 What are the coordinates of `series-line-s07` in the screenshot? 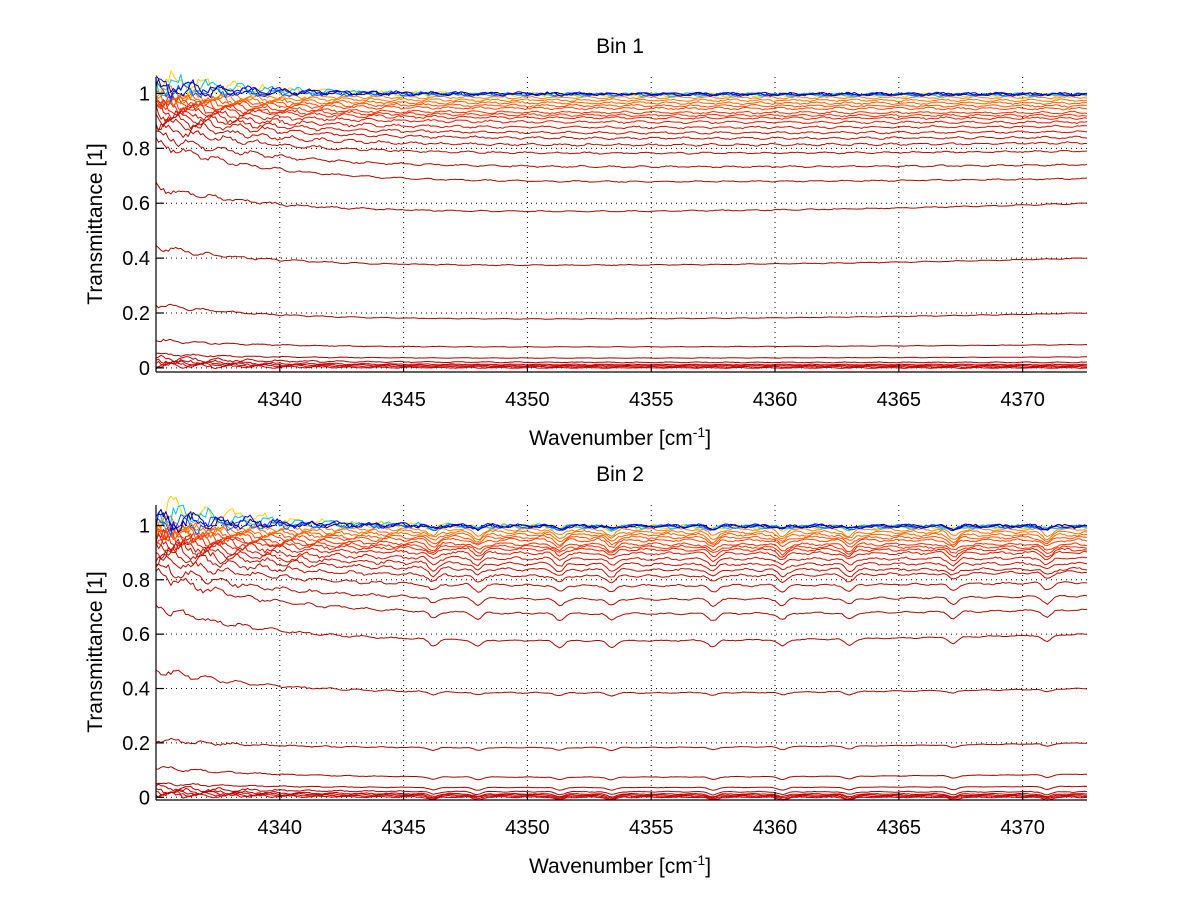 It's located at (621, 530).